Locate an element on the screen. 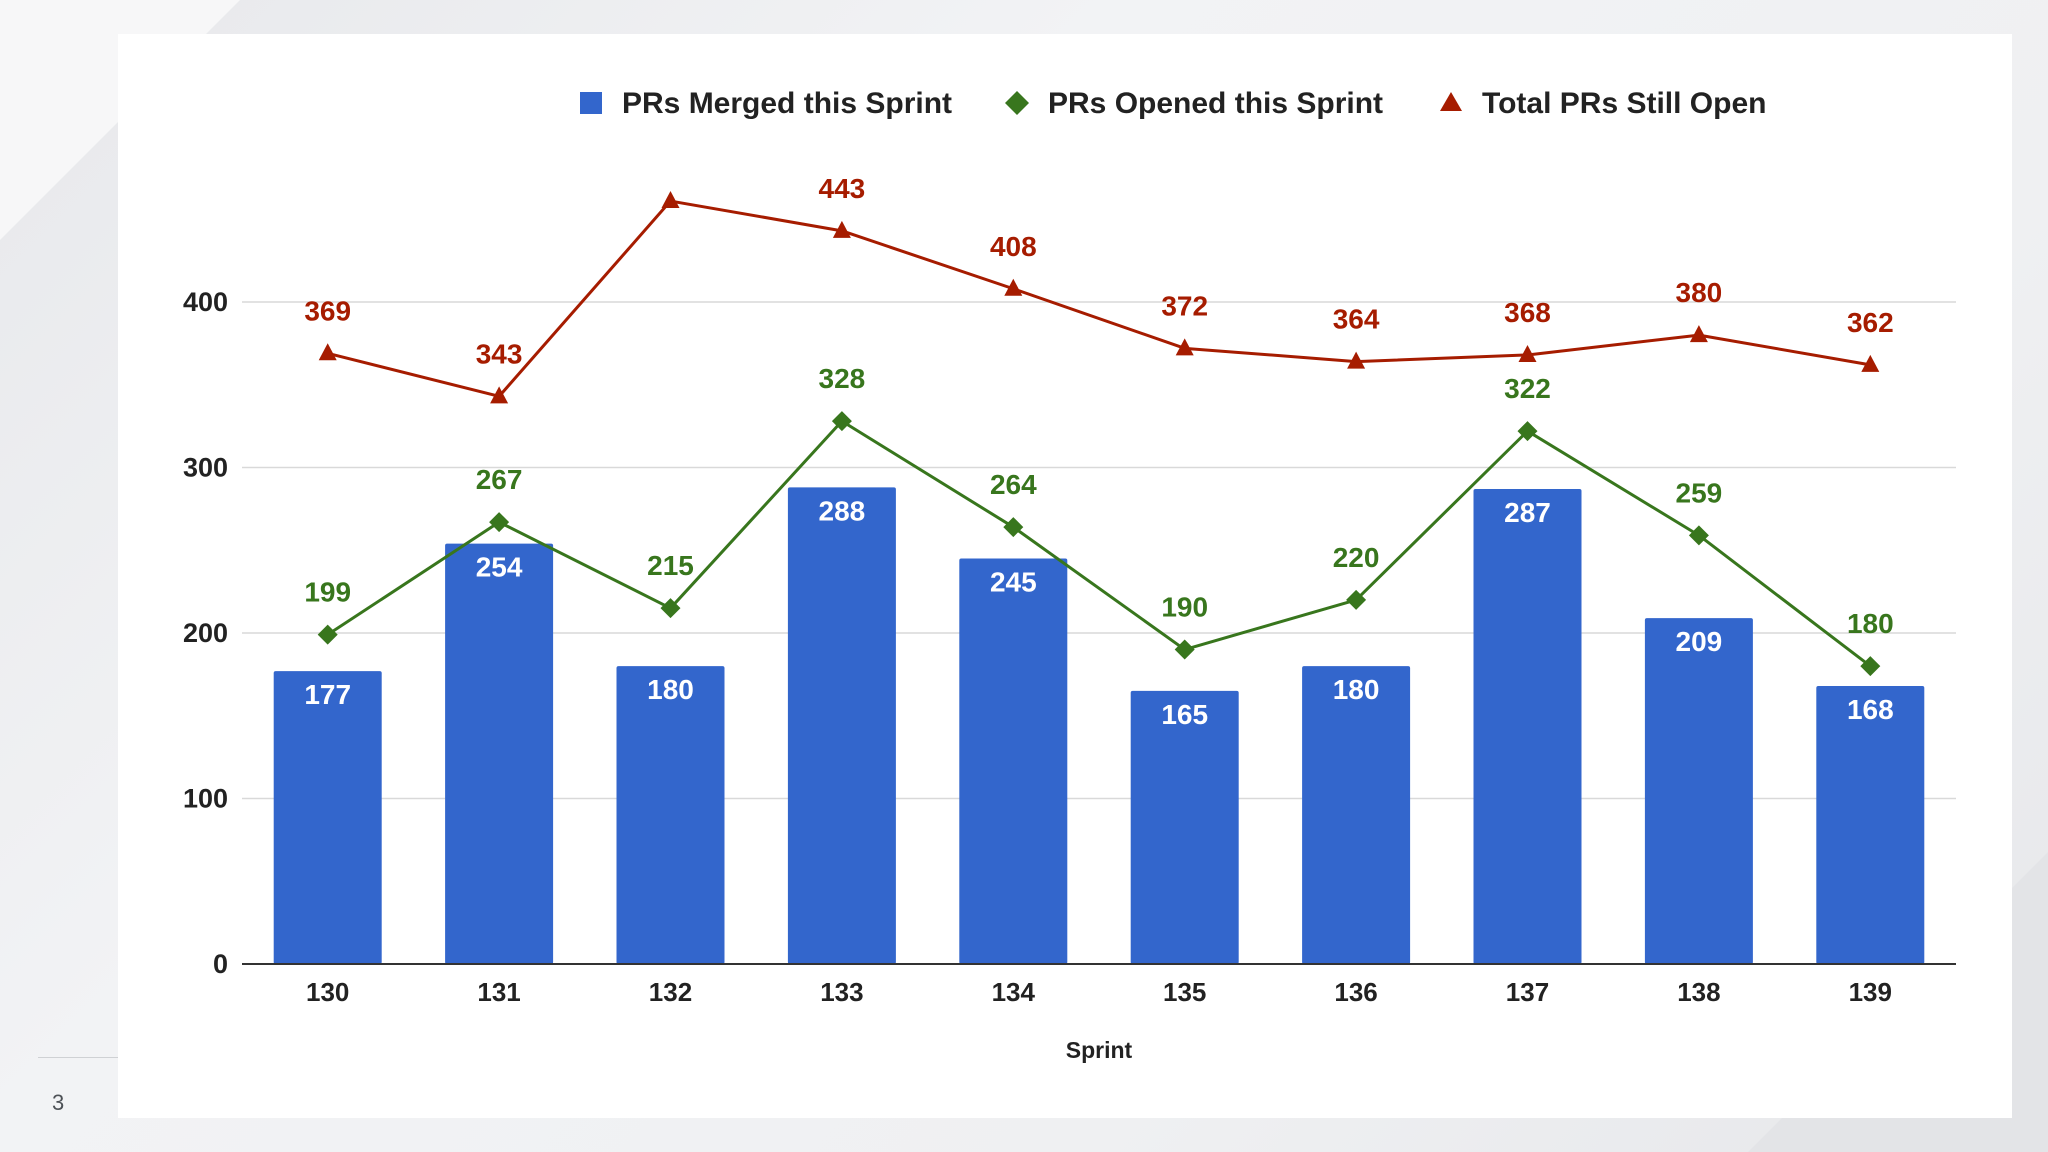 The height and width of the screenshot is (1152, 2048). point-value-label: 362 is located at coordinates (1870, 322).